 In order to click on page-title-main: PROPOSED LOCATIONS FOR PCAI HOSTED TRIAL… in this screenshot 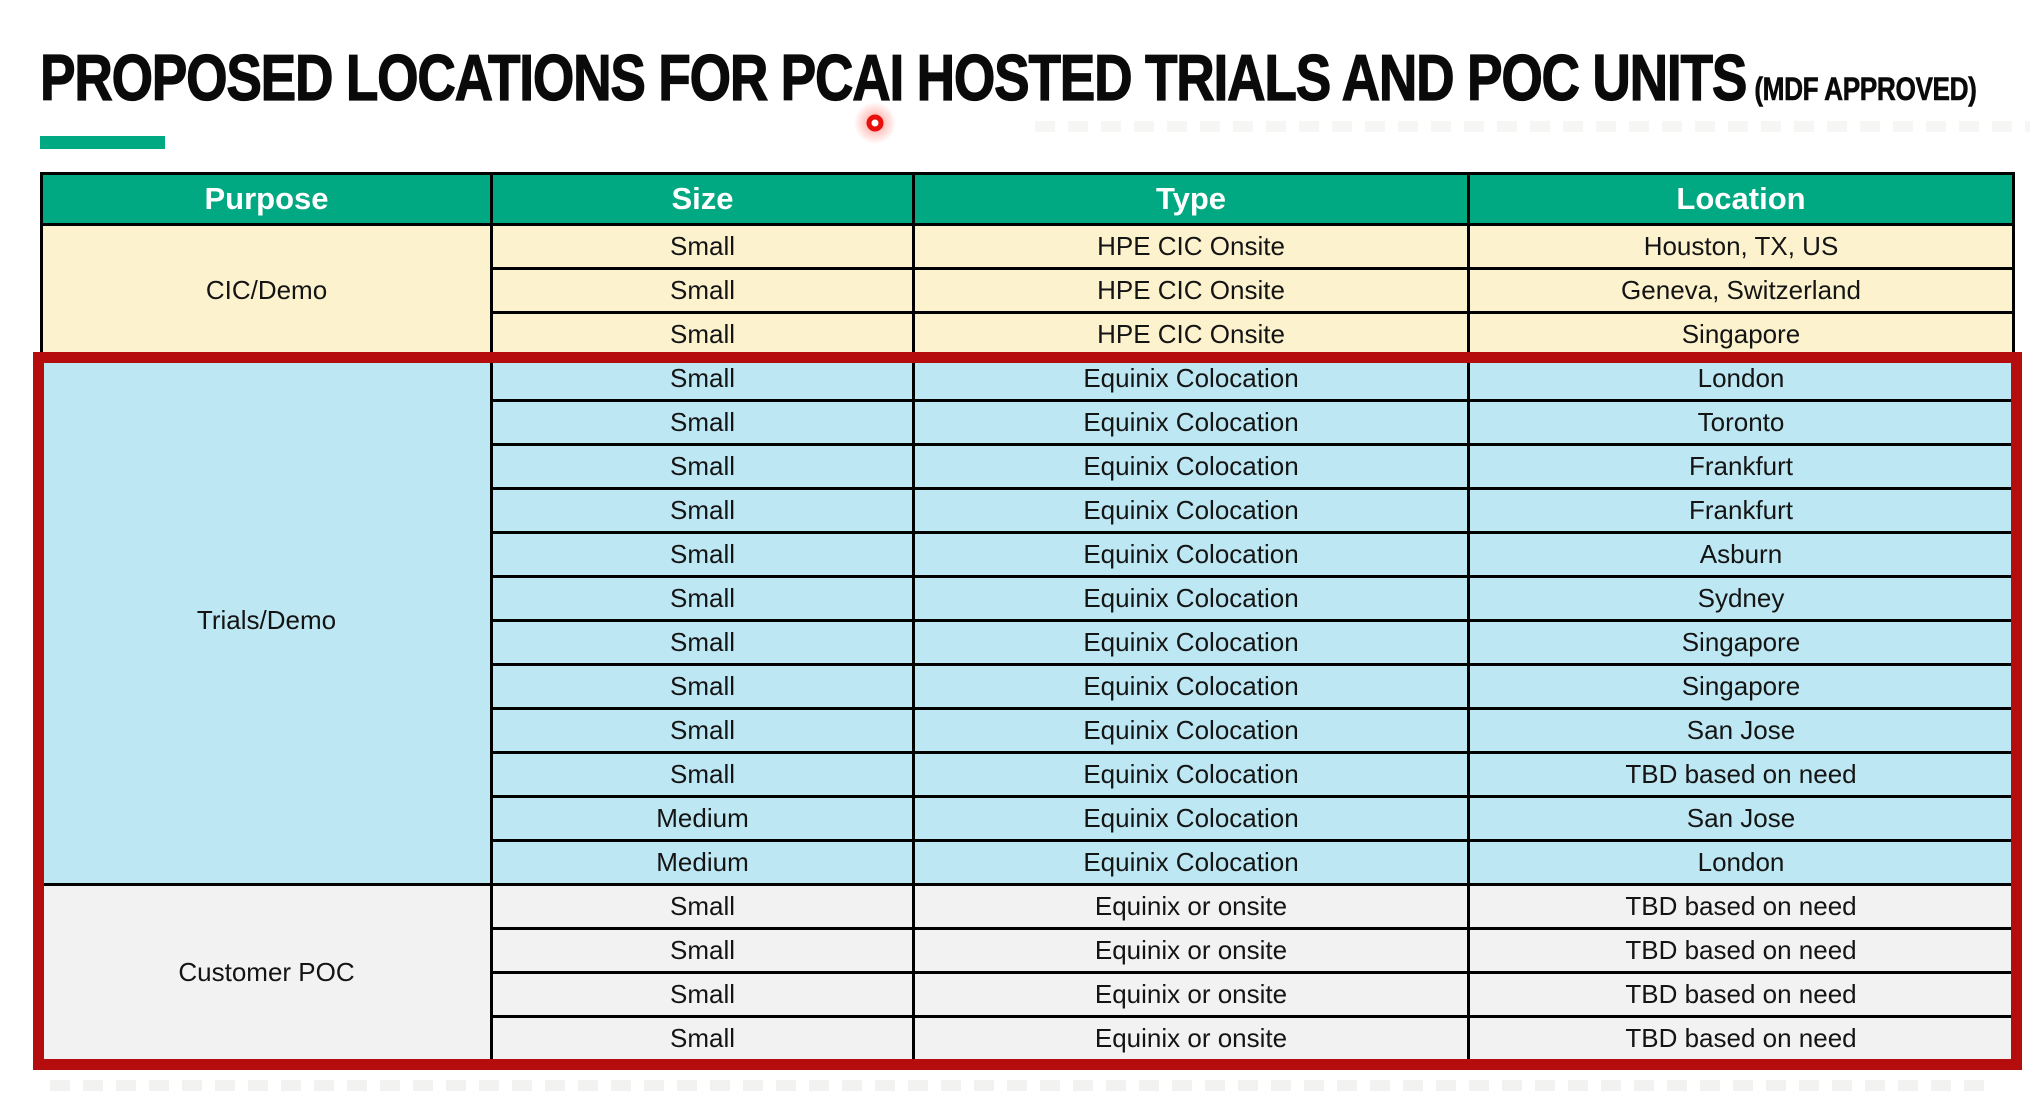, I will do `click(894, 77)`.